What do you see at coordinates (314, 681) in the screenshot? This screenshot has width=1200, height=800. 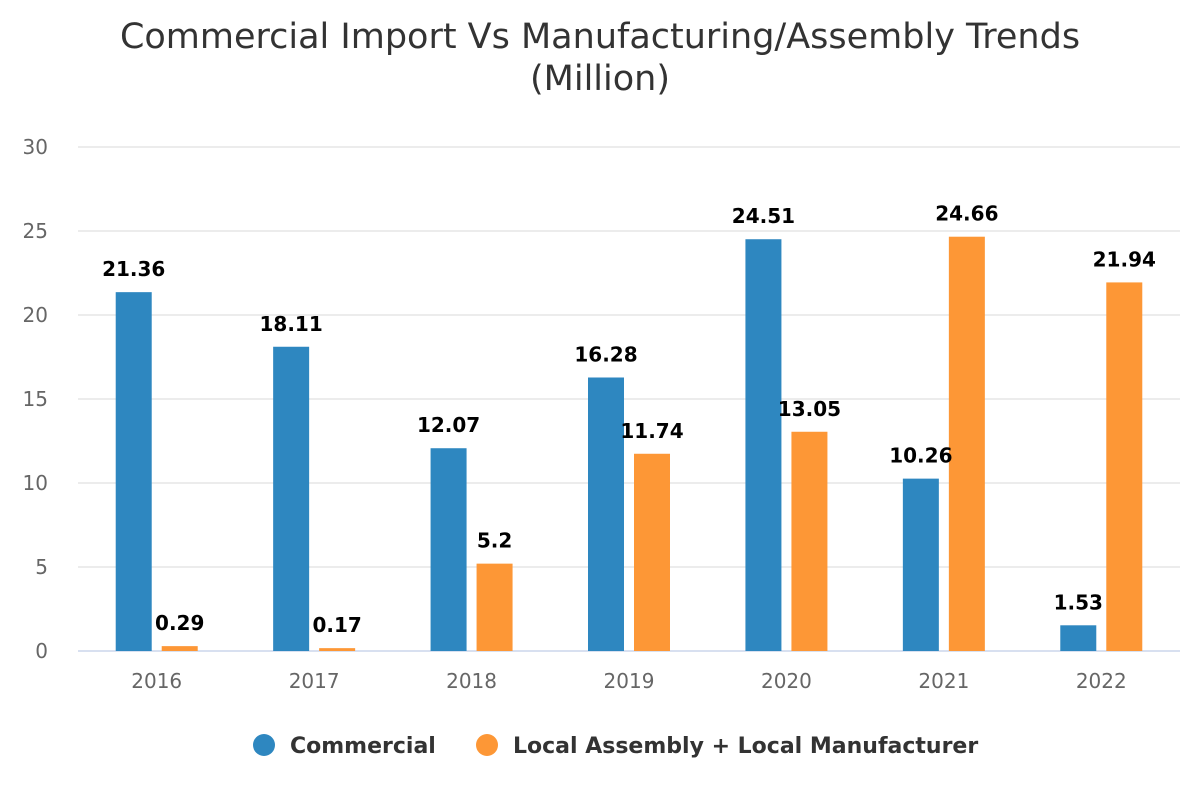 I see `x-tick-label: 2017` at bounding box center [314, 681].